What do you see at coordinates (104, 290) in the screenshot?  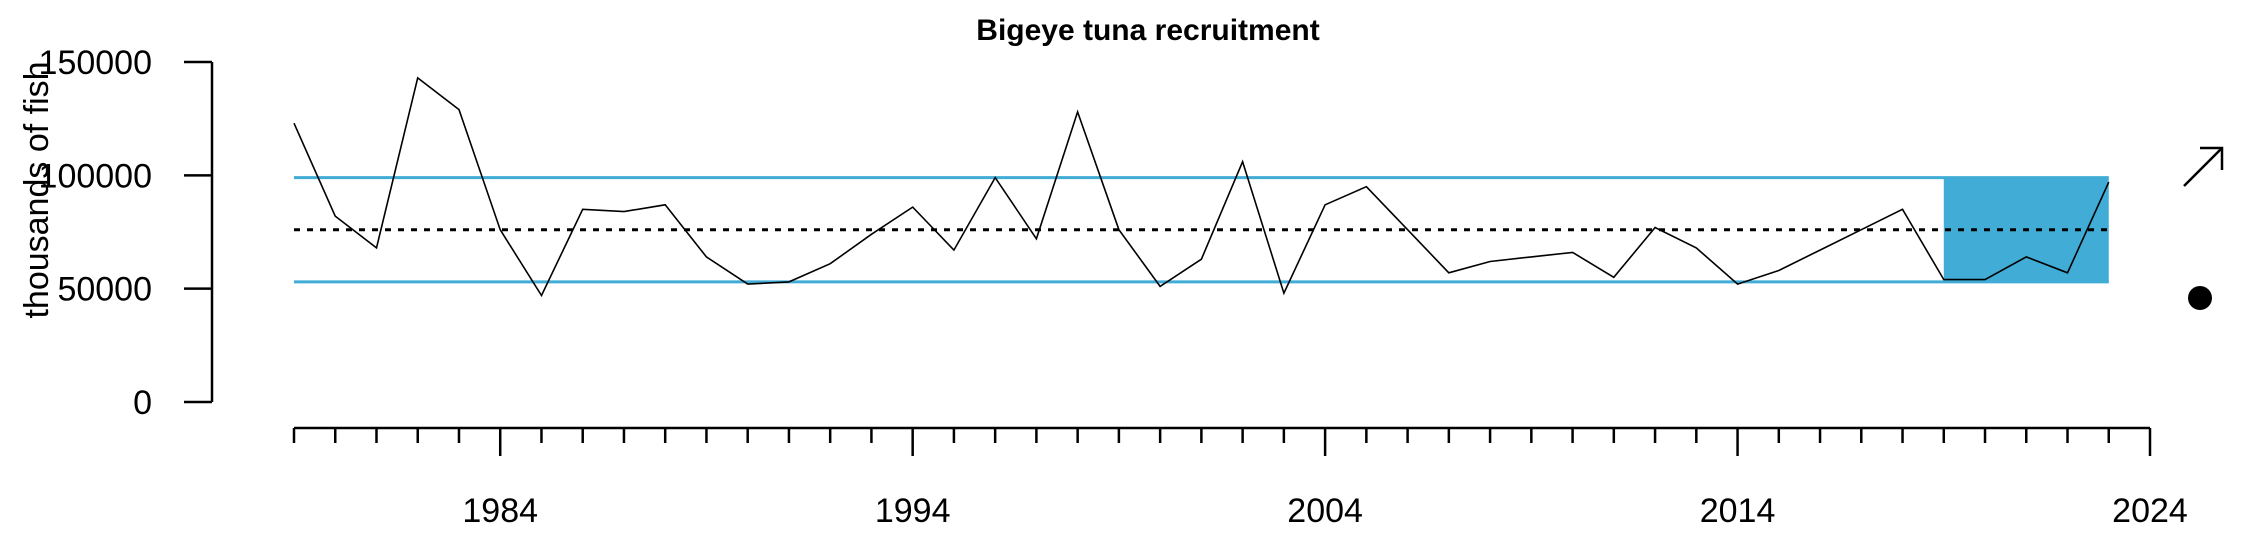 I see `y-tick-label: 50000` at bounding box center [104, 290].